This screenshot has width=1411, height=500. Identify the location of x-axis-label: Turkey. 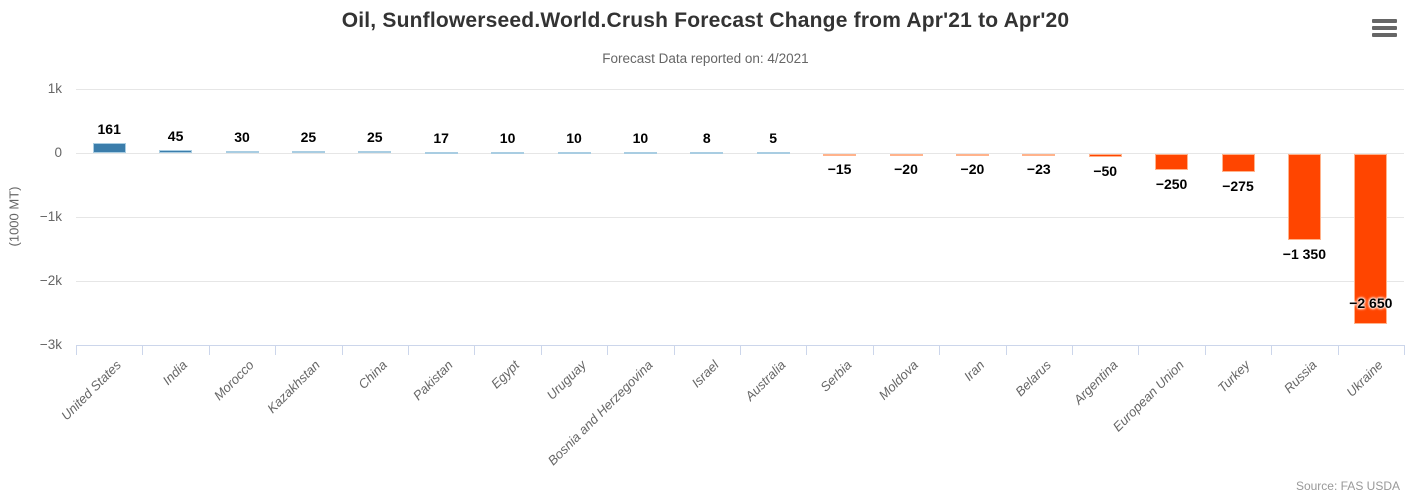
(1233, 376).